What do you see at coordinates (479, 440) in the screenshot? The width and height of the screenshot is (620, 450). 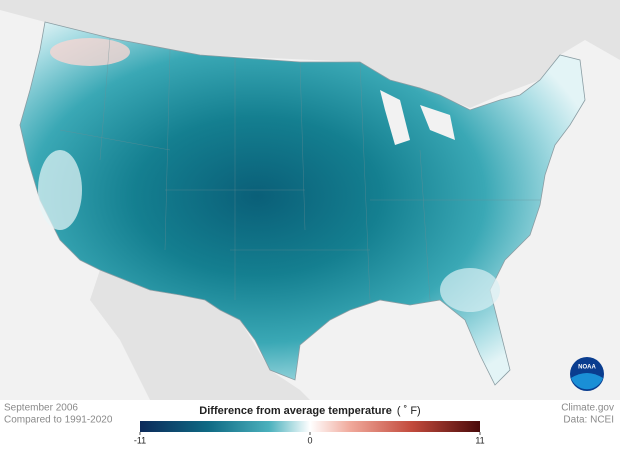 I see `scale-tick-label: 11` at bounding box center [479, 440].